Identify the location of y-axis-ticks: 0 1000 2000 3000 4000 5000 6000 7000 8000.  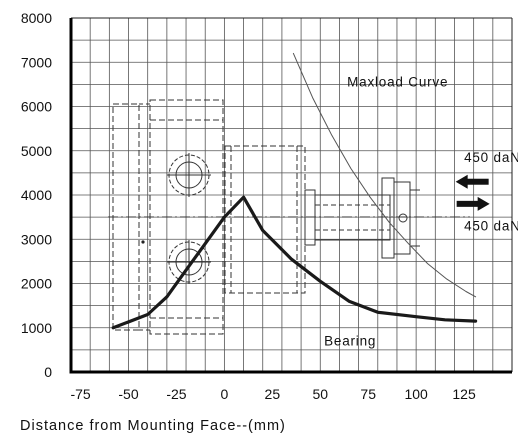
(36, 195).